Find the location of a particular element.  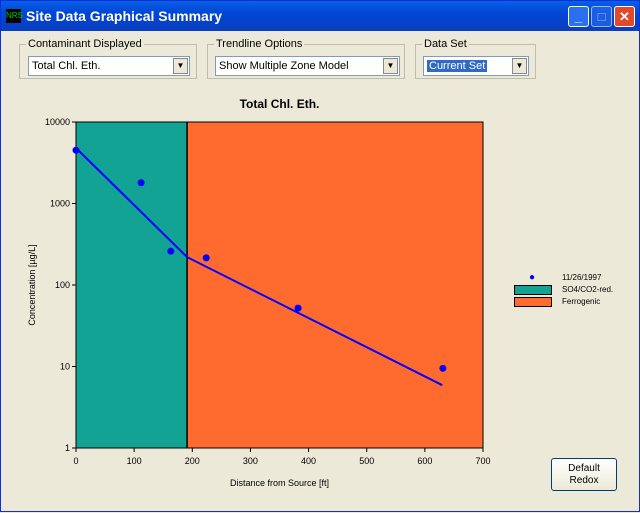

dataset-value: Current Set is located at coordinates (457, 66).